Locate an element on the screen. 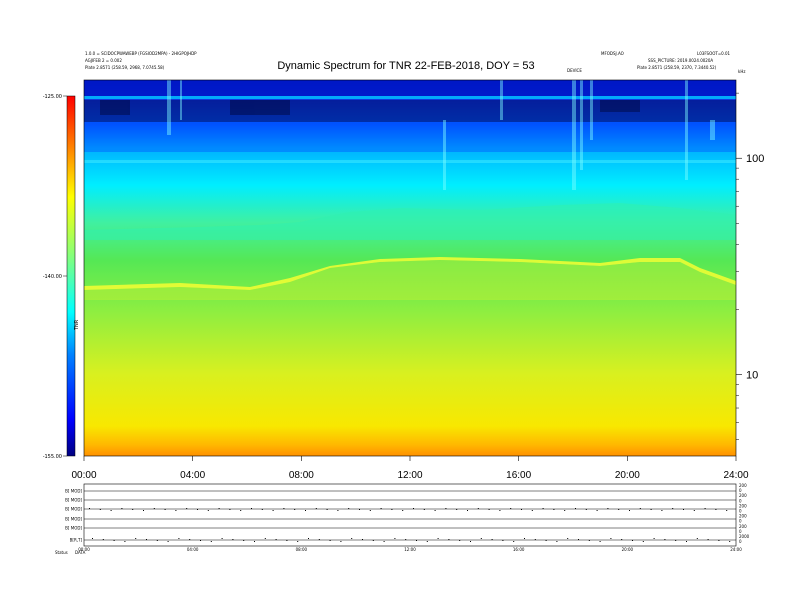 The width and height of the screenshot is (792, 612). ancillary-traces is located at coordinates (410, 516).